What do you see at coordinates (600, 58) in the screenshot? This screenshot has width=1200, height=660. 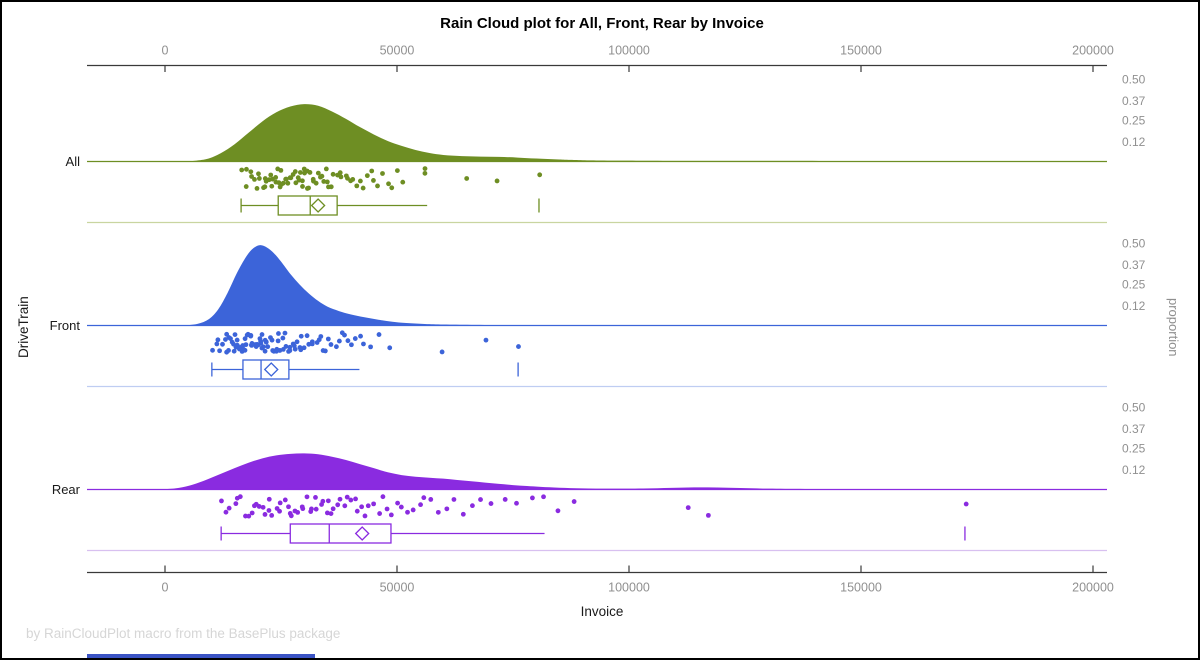 I see `x-axis-top: 0 50000 100000 150000 200000` at bounding box center [600, 58].